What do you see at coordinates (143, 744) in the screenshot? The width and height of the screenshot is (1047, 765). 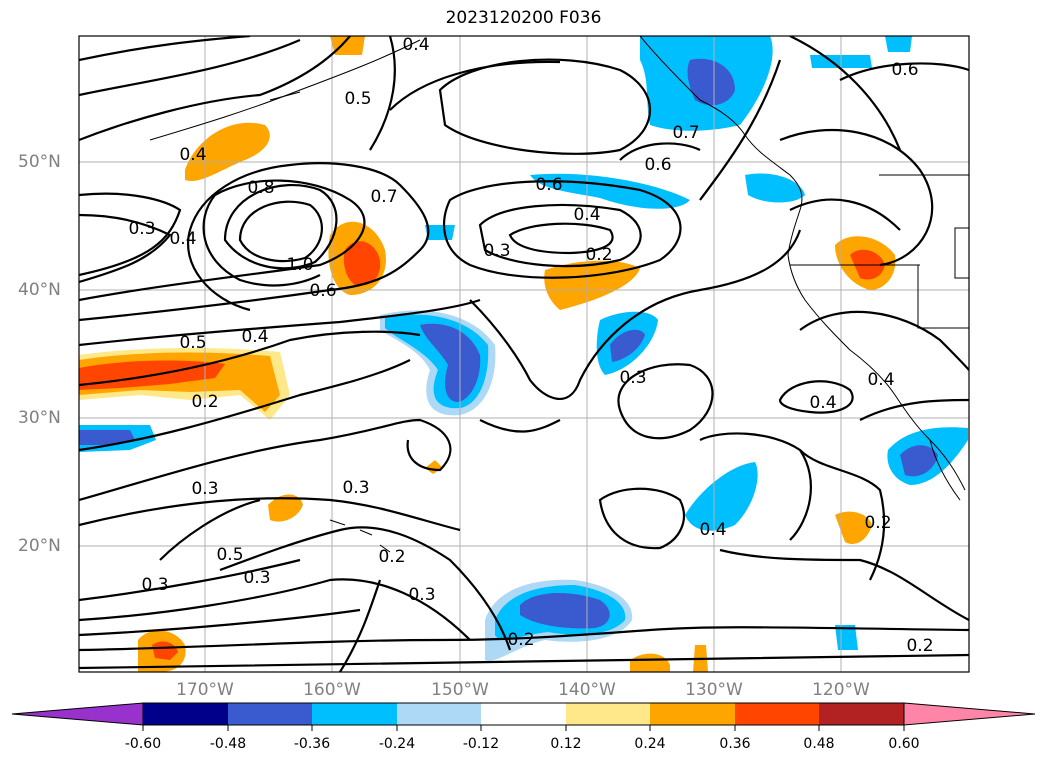 I see `colorbar-tick-label: -0.60` at bounding box center [143, 744].